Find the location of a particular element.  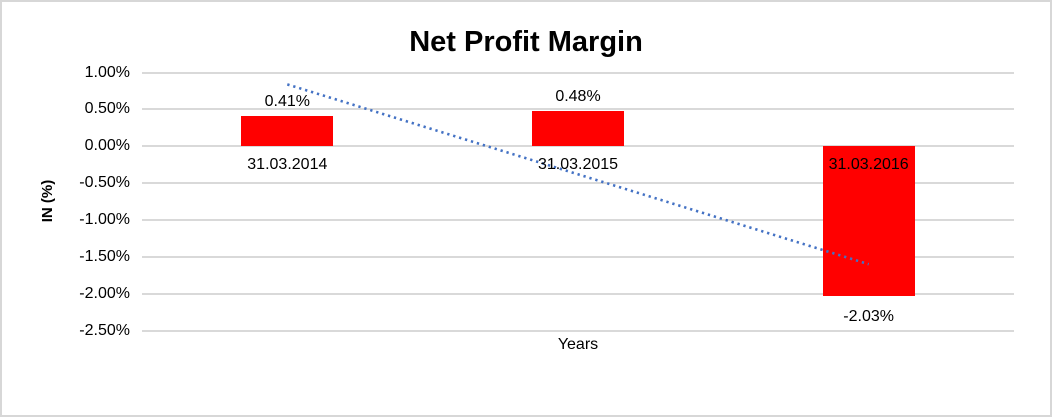

x-axis-title: Years is located at coordinates (578, 344).